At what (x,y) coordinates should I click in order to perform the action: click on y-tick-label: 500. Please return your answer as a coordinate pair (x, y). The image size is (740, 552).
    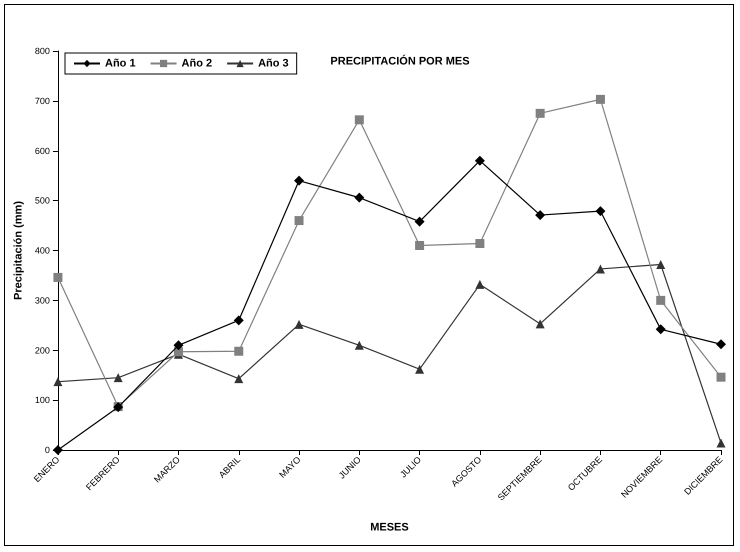
    Looking at the image, I should click on (42, 201).